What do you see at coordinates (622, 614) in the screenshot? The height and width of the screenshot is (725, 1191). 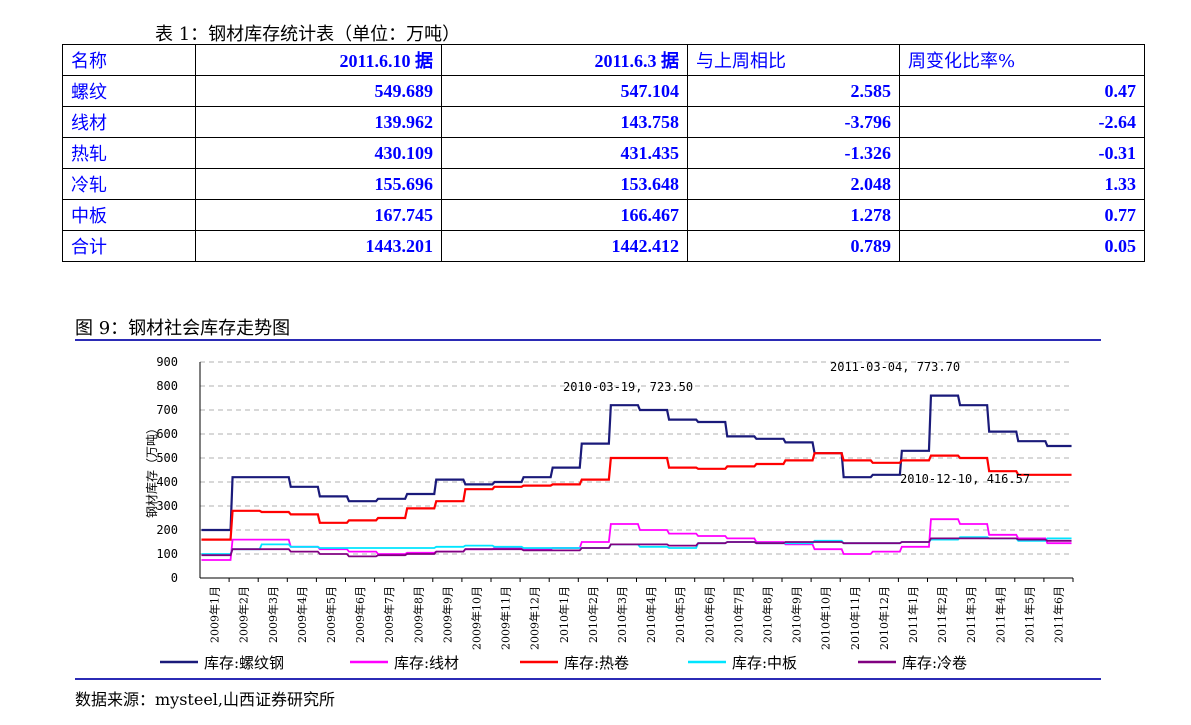 I see `x-tick-label: 2010年3月` at bounding box center [622, 614].